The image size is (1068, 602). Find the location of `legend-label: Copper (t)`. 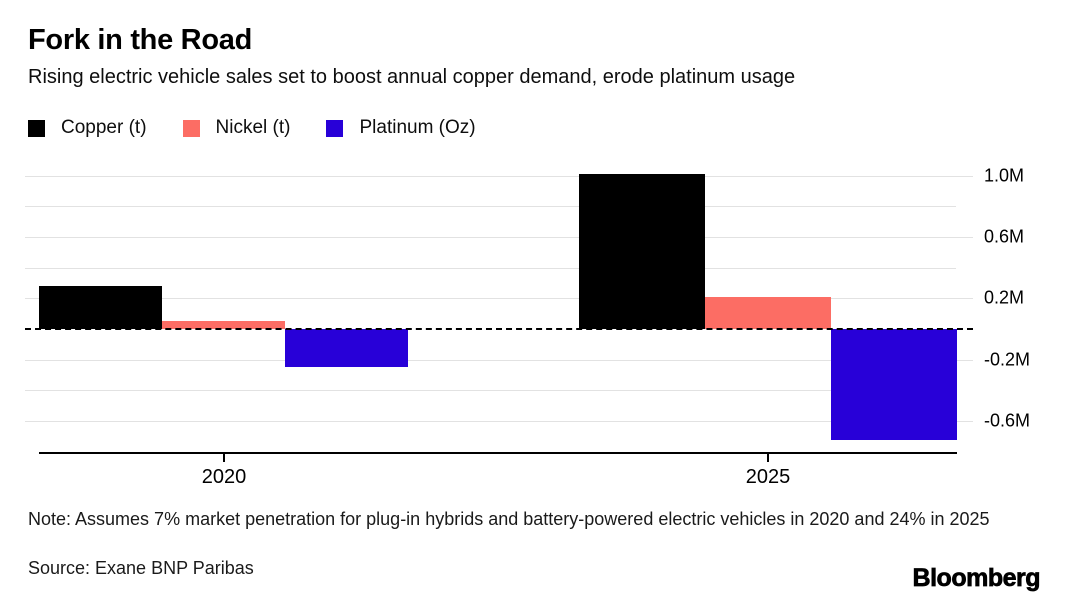

legend-label: Copper (t) is located at coordinates (104, 127).